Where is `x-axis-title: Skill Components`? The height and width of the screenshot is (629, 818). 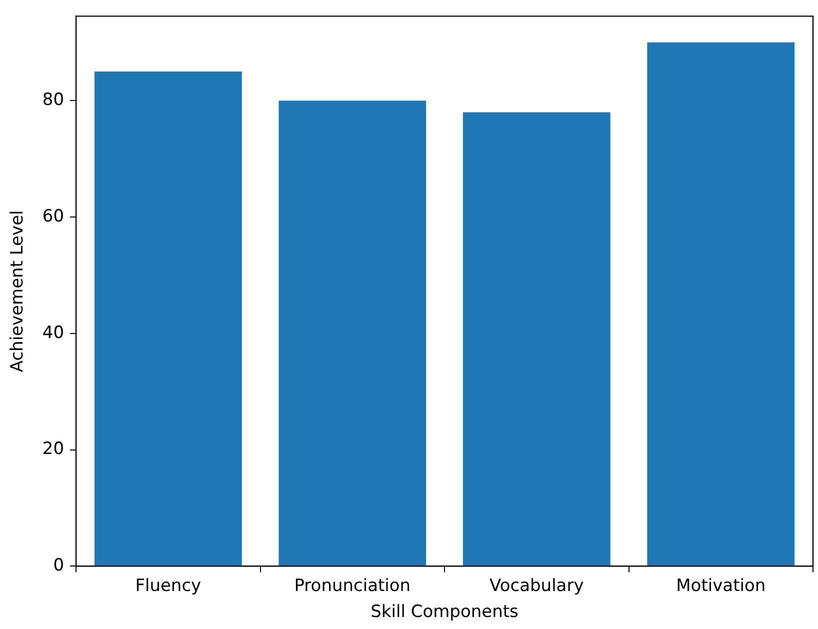 x-axis-title: Skill Components is located at coordinates (444, 612).